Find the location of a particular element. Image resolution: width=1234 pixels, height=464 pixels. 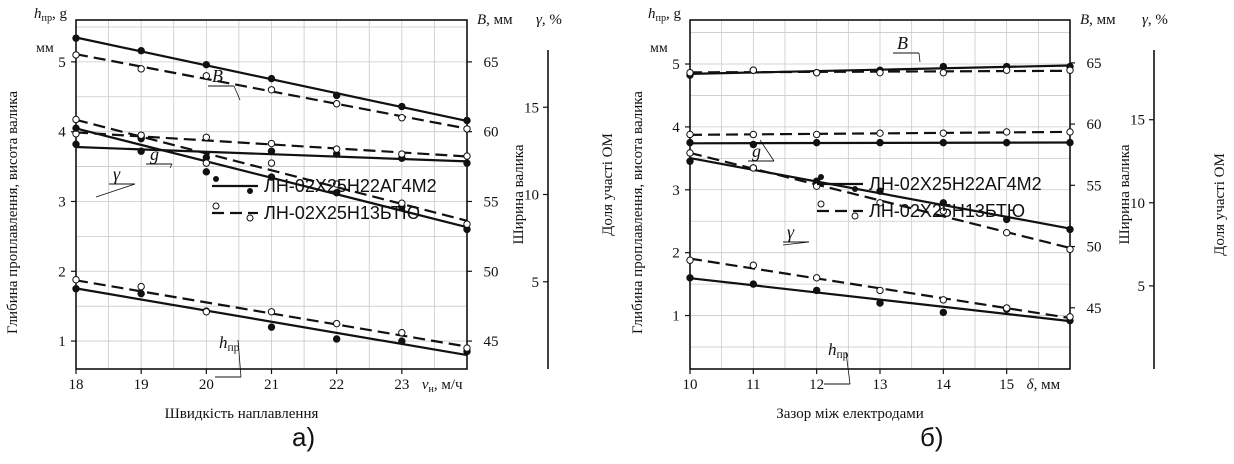

p2-data-point-B-filled is located at coordinates (943, 66).